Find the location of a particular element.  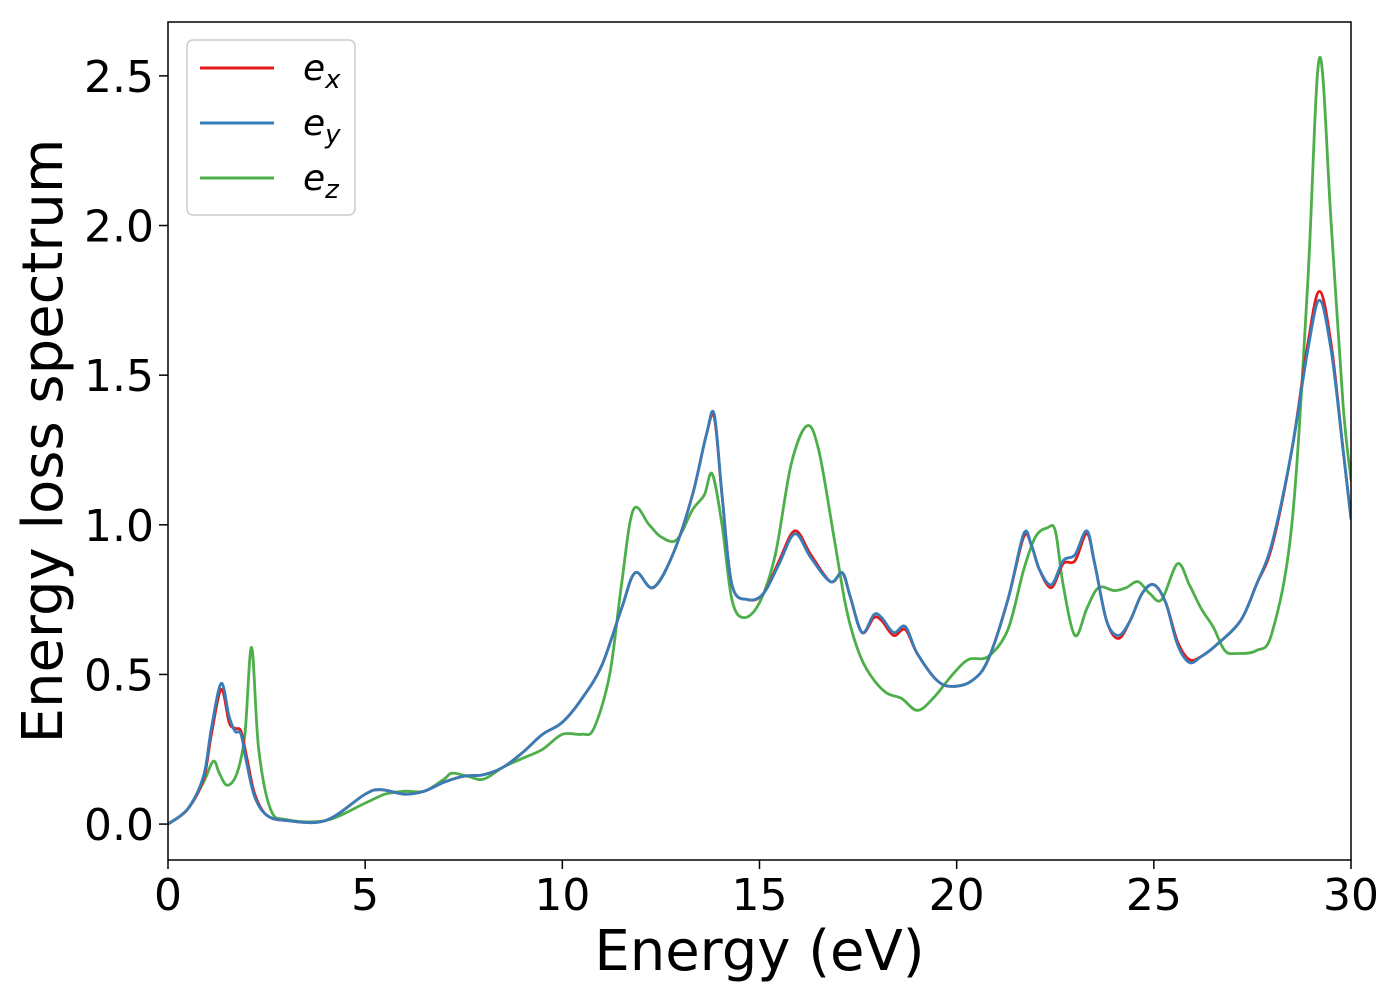

x-tick-label: 20 is located at coordinates (957, 895).